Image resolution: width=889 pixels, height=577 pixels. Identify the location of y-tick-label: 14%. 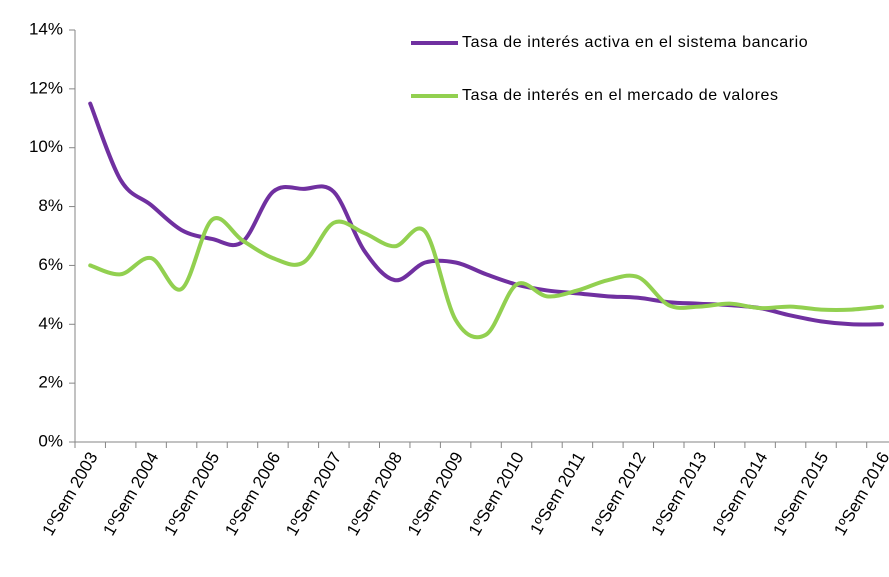
(46, 28).